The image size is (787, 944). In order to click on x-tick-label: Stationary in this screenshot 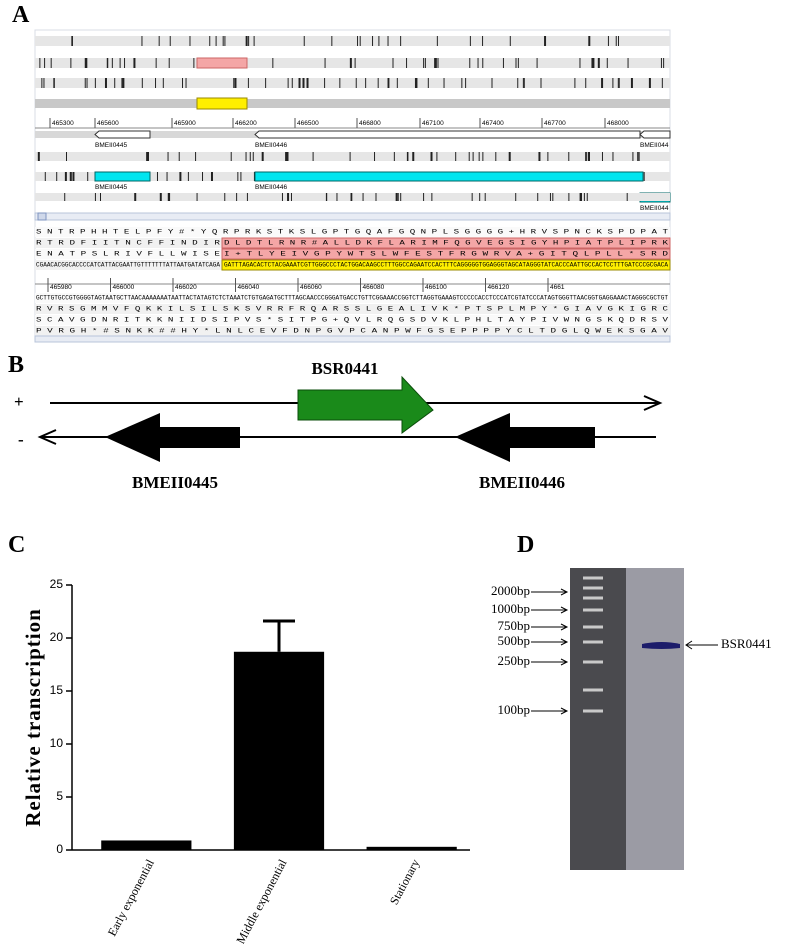, I will do `click(405, 882)`.